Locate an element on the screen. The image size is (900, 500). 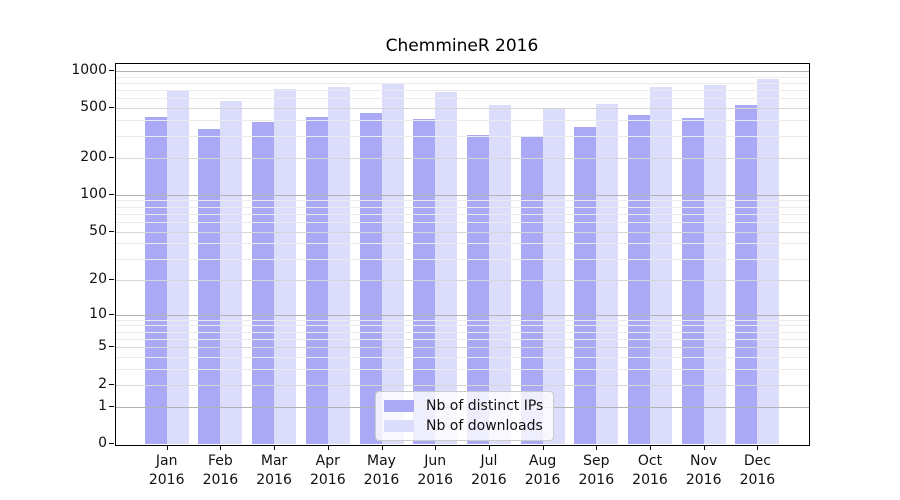
bar-distinct-ips-nov is located at coordinates (692, 280).